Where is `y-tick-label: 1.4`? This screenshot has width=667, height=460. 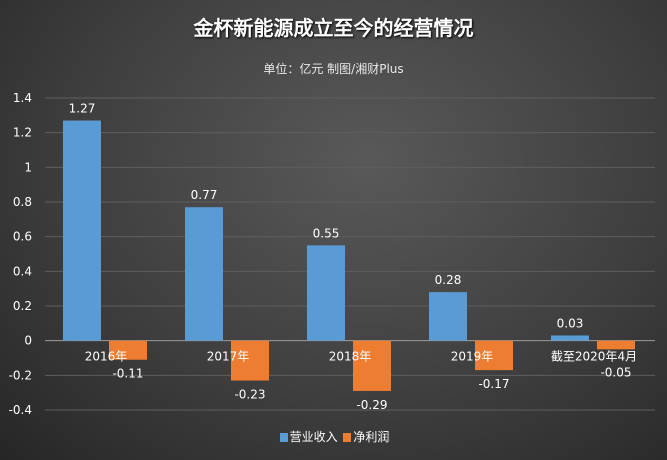 y-tick-label: 1.4 is located at coordinates (22, 98).